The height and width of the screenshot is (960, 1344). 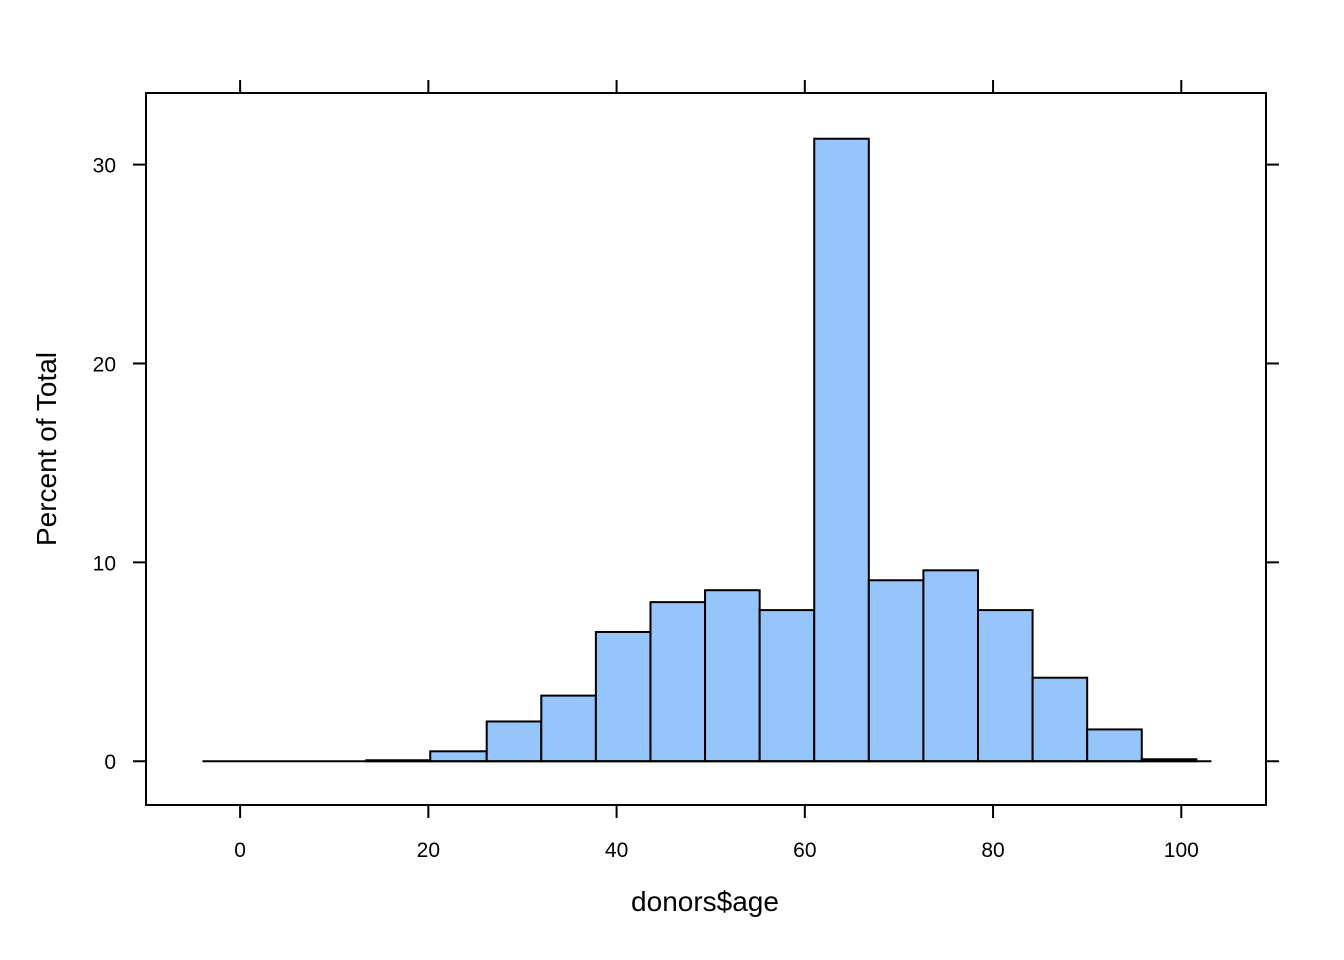 I want to click on x-axis-title: donors$age, so click(x=705, y=901).